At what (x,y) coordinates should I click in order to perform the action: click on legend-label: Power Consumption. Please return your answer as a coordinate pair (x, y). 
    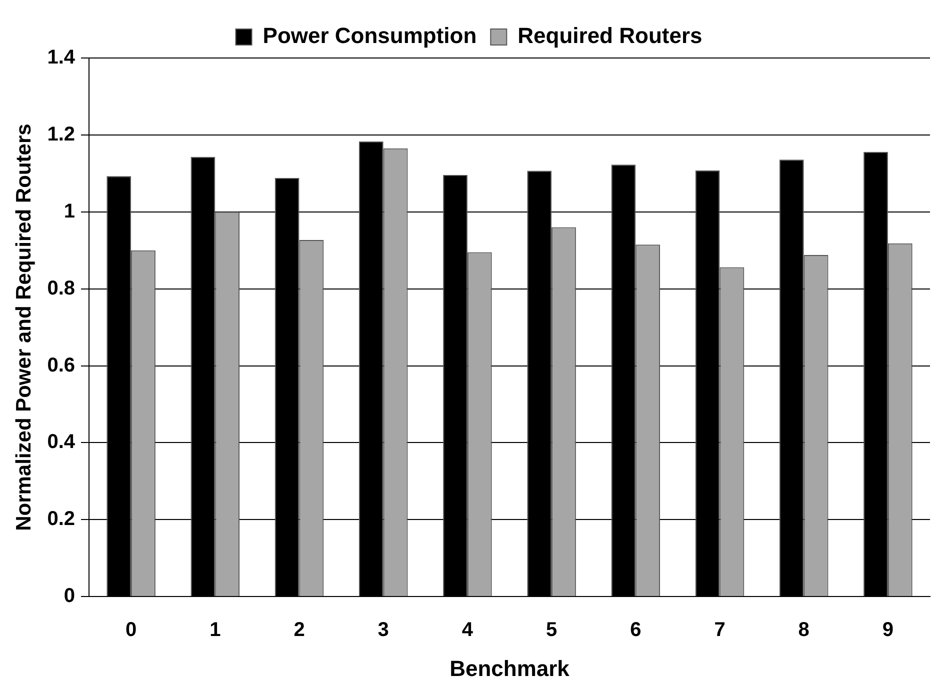
    Looking at the image, I should click on (369, 35).